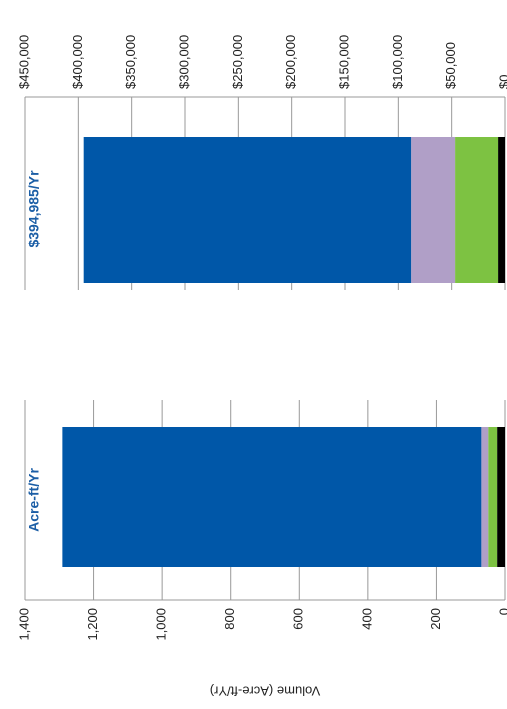 The height and width of the screenshot is (709, 507). I want to click on y-tick-label: $450,000, so click(23, 62).